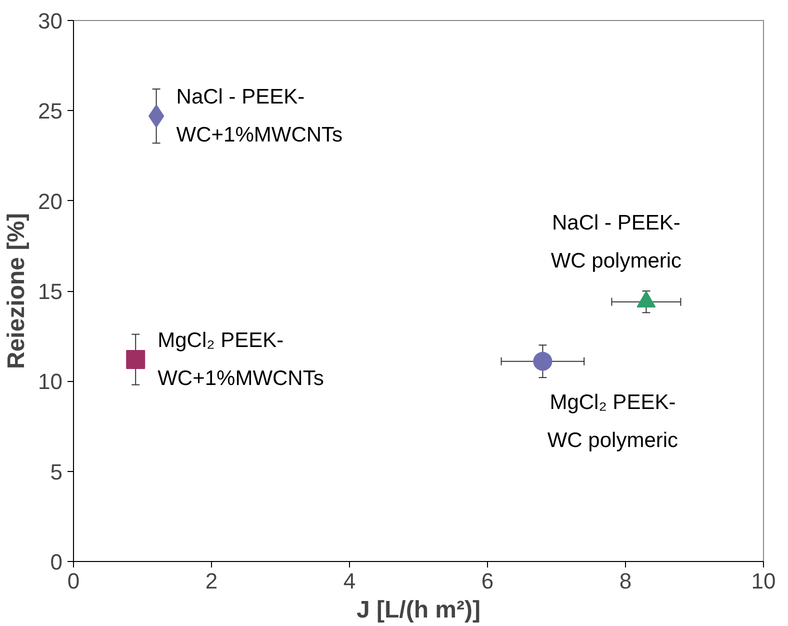 Image resolution: width=788 pixels, height=626 pixels. What do you see at coordinates (211, 581) in the screenshot?
I see `x-tick-label: 2` at bounding box center [211, 581].